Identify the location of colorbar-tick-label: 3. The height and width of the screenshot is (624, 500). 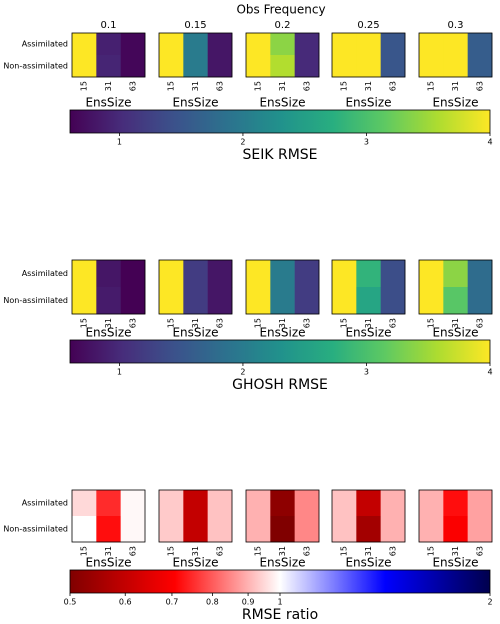
(366, 372).